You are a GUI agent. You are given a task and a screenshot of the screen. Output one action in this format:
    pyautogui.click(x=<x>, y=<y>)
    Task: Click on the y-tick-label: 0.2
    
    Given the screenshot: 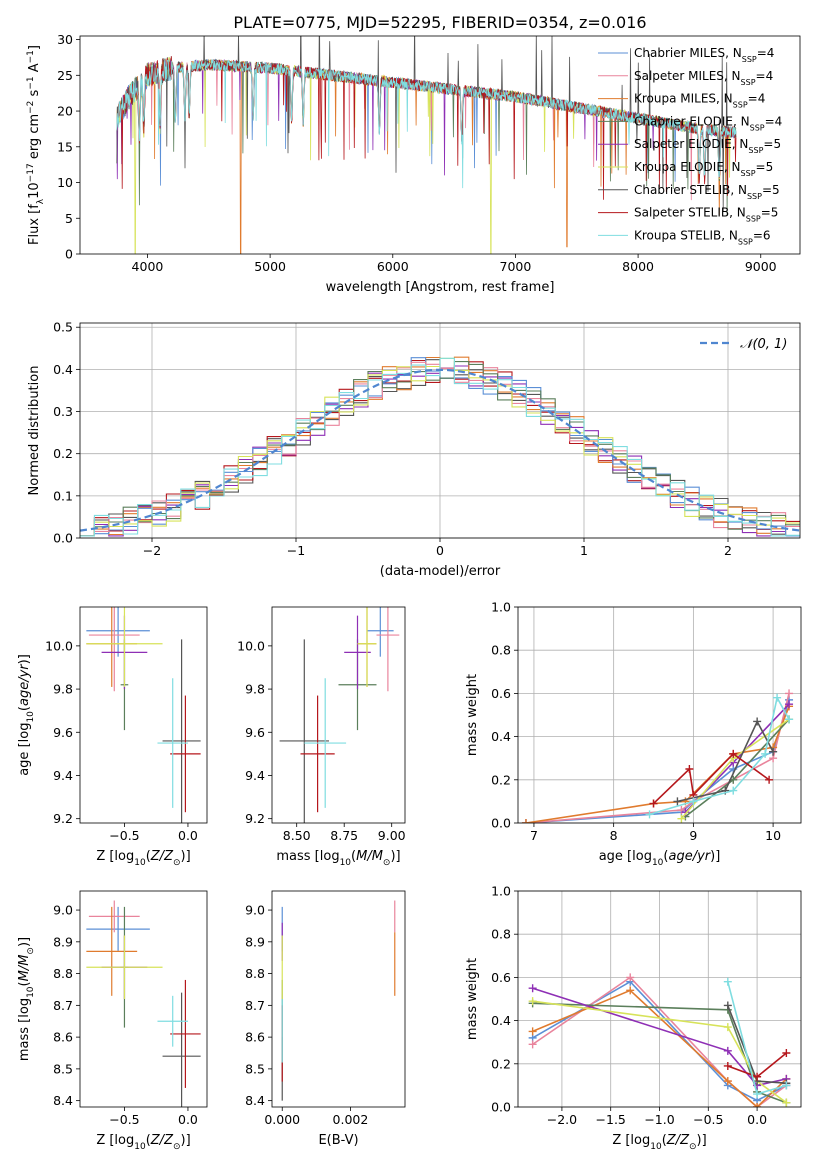 What is the action you would take?
    pyautogui.click(x=501, y=1063)
    